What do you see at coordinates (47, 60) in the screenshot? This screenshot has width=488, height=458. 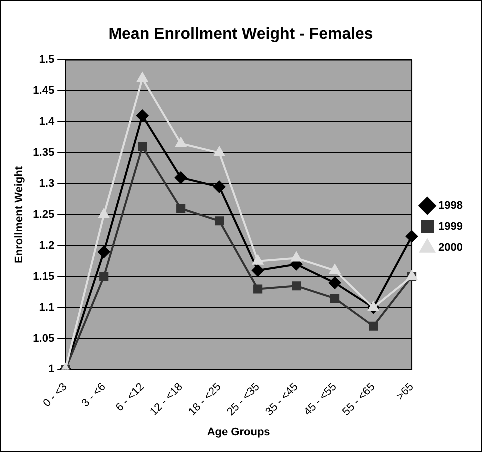 I see `y-tick-label: 1.5` at bounding box center [47, 60].